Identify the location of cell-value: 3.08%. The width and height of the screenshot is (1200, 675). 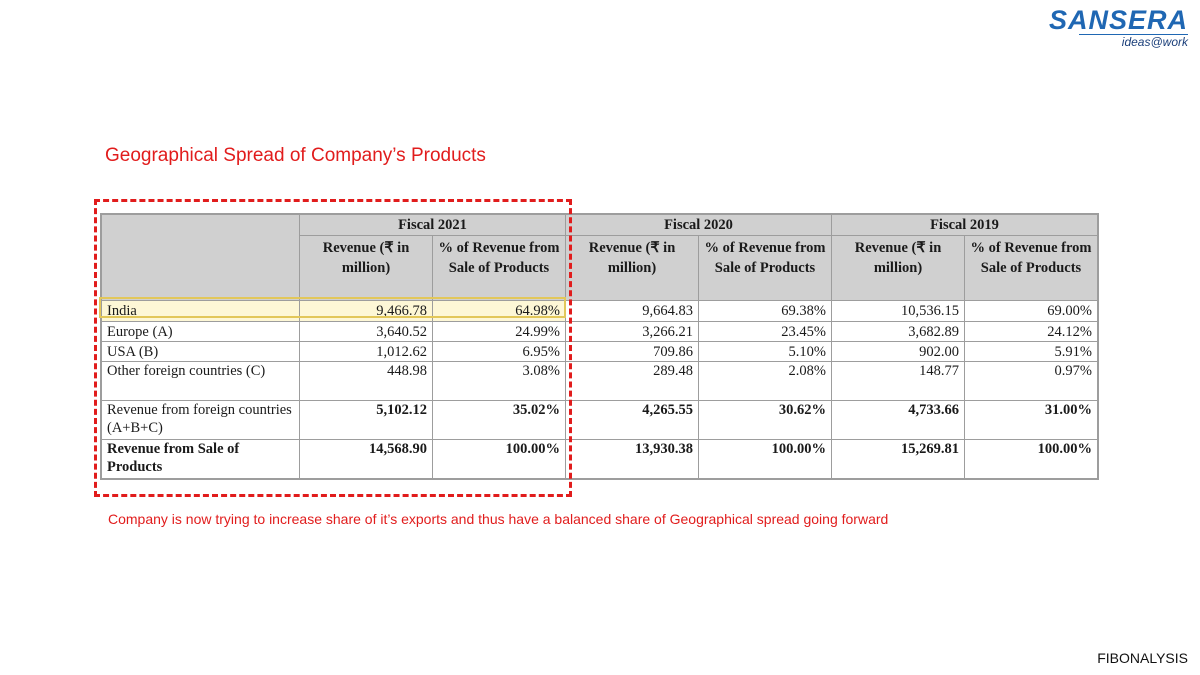
(499, 381).